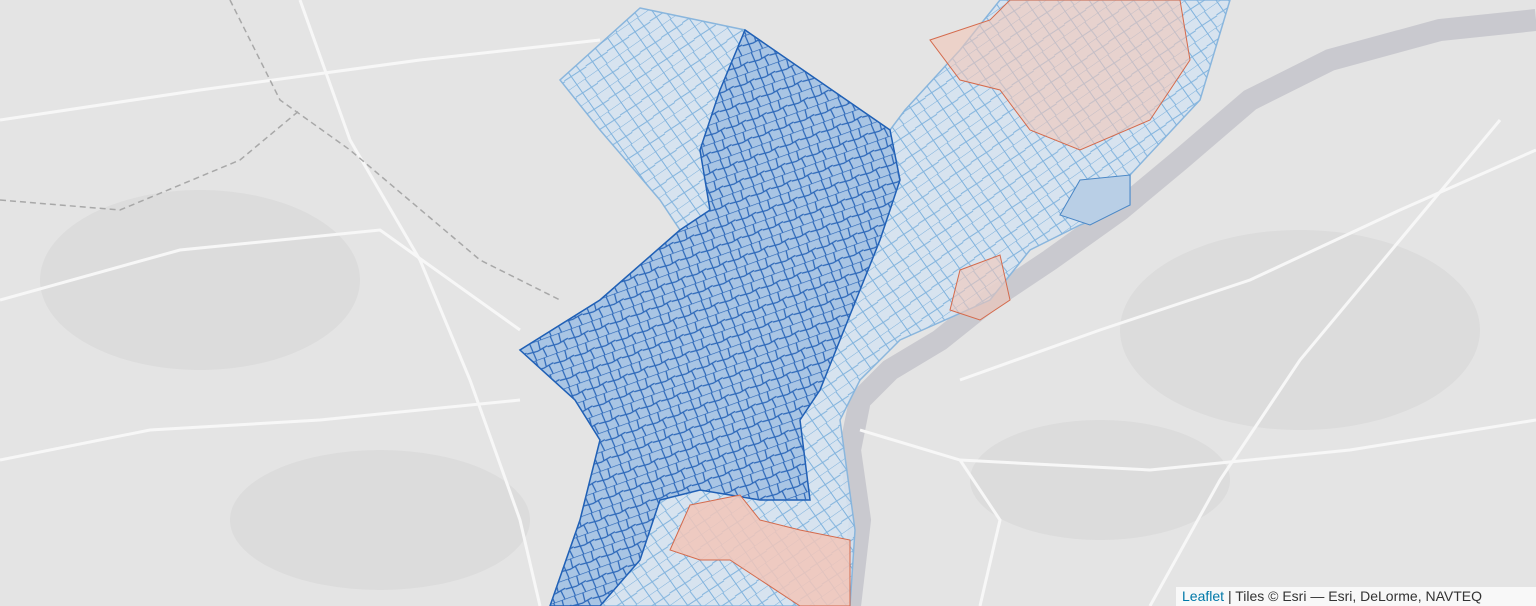  Describe the element at coordinates (1203, 596) in the screenshot. I see `leaflet-link: Leaflet` at that location.